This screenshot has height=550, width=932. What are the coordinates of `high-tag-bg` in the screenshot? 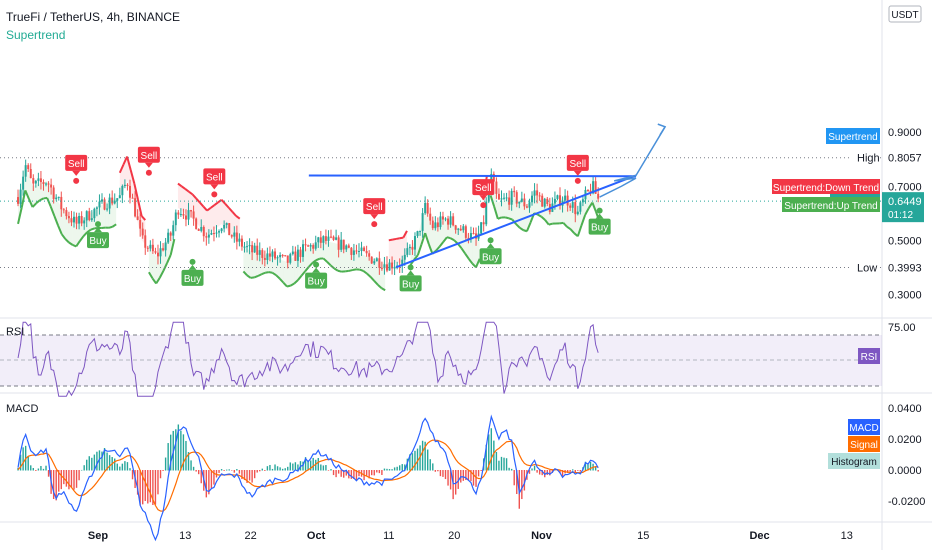 It's located at (866, 157).